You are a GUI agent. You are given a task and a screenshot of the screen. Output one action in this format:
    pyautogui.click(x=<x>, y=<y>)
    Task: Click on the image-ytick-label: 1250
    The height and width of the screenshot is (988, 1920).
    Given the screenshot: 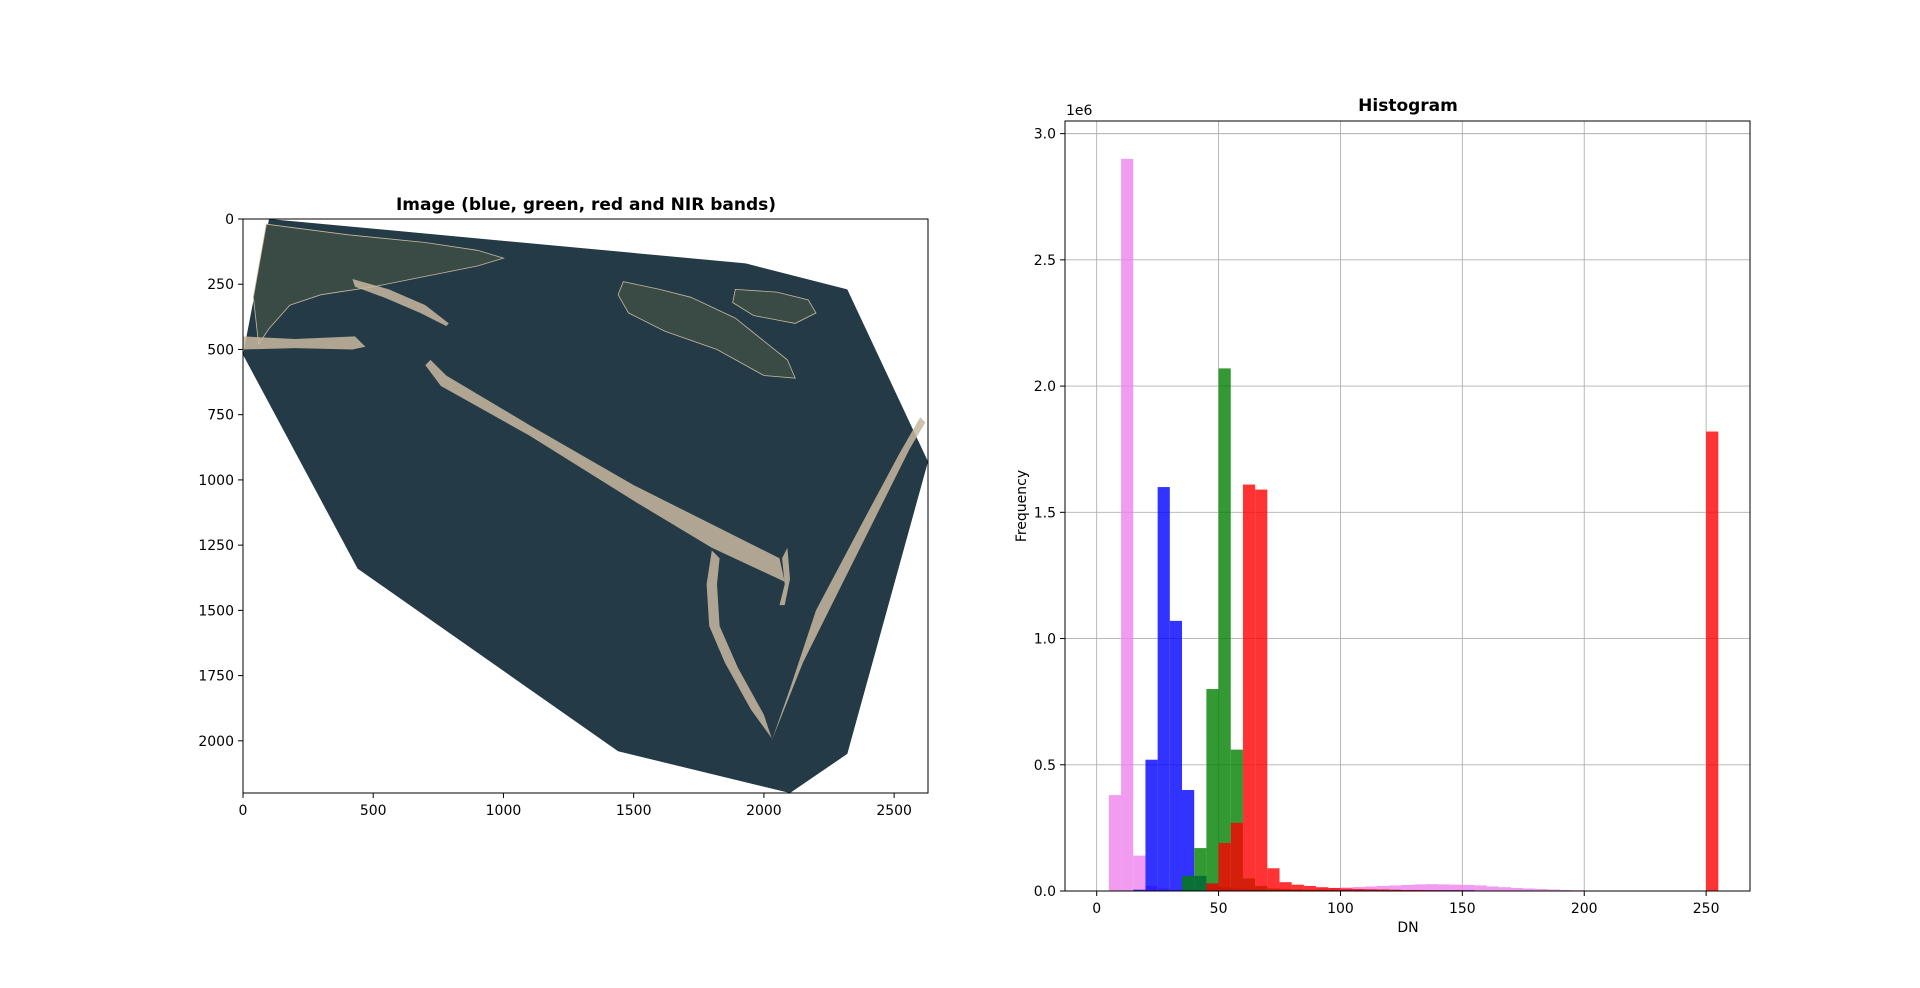 What is the action you would take?
    pyautogui.click(x=216, y=546)
    